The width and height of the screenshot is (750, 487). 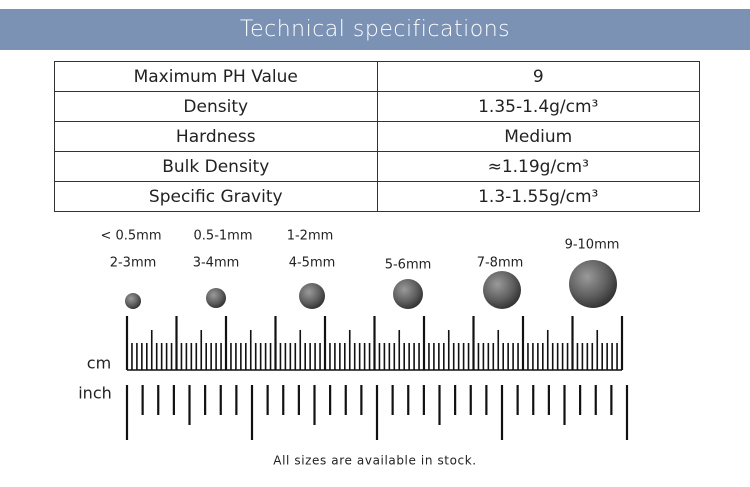 I want to click on header-bar: Technical specifications, so click(x=375, y=29).